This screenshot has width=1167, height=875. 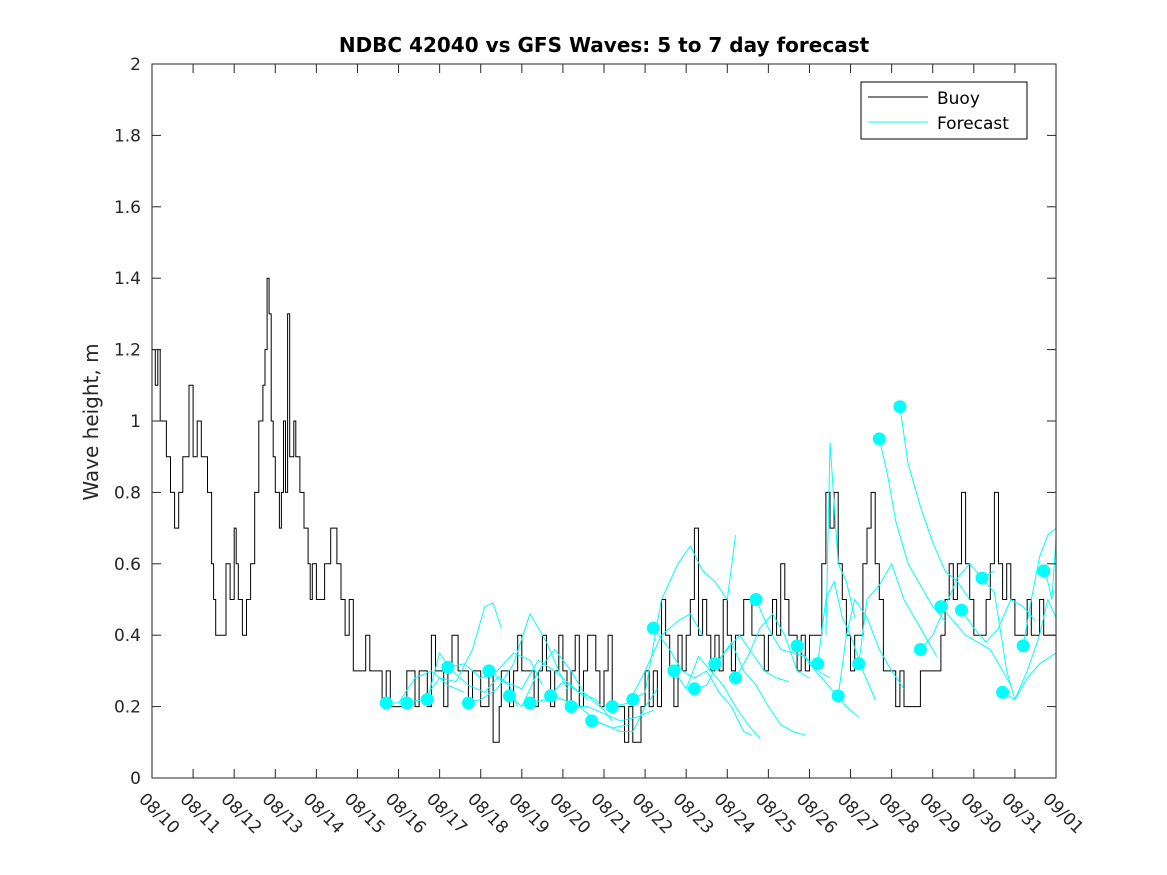 What do you see at coordinates (127, 208) in the screenshot?
I see `y-tick-label: 1.6` at bounding box center [127, 208].